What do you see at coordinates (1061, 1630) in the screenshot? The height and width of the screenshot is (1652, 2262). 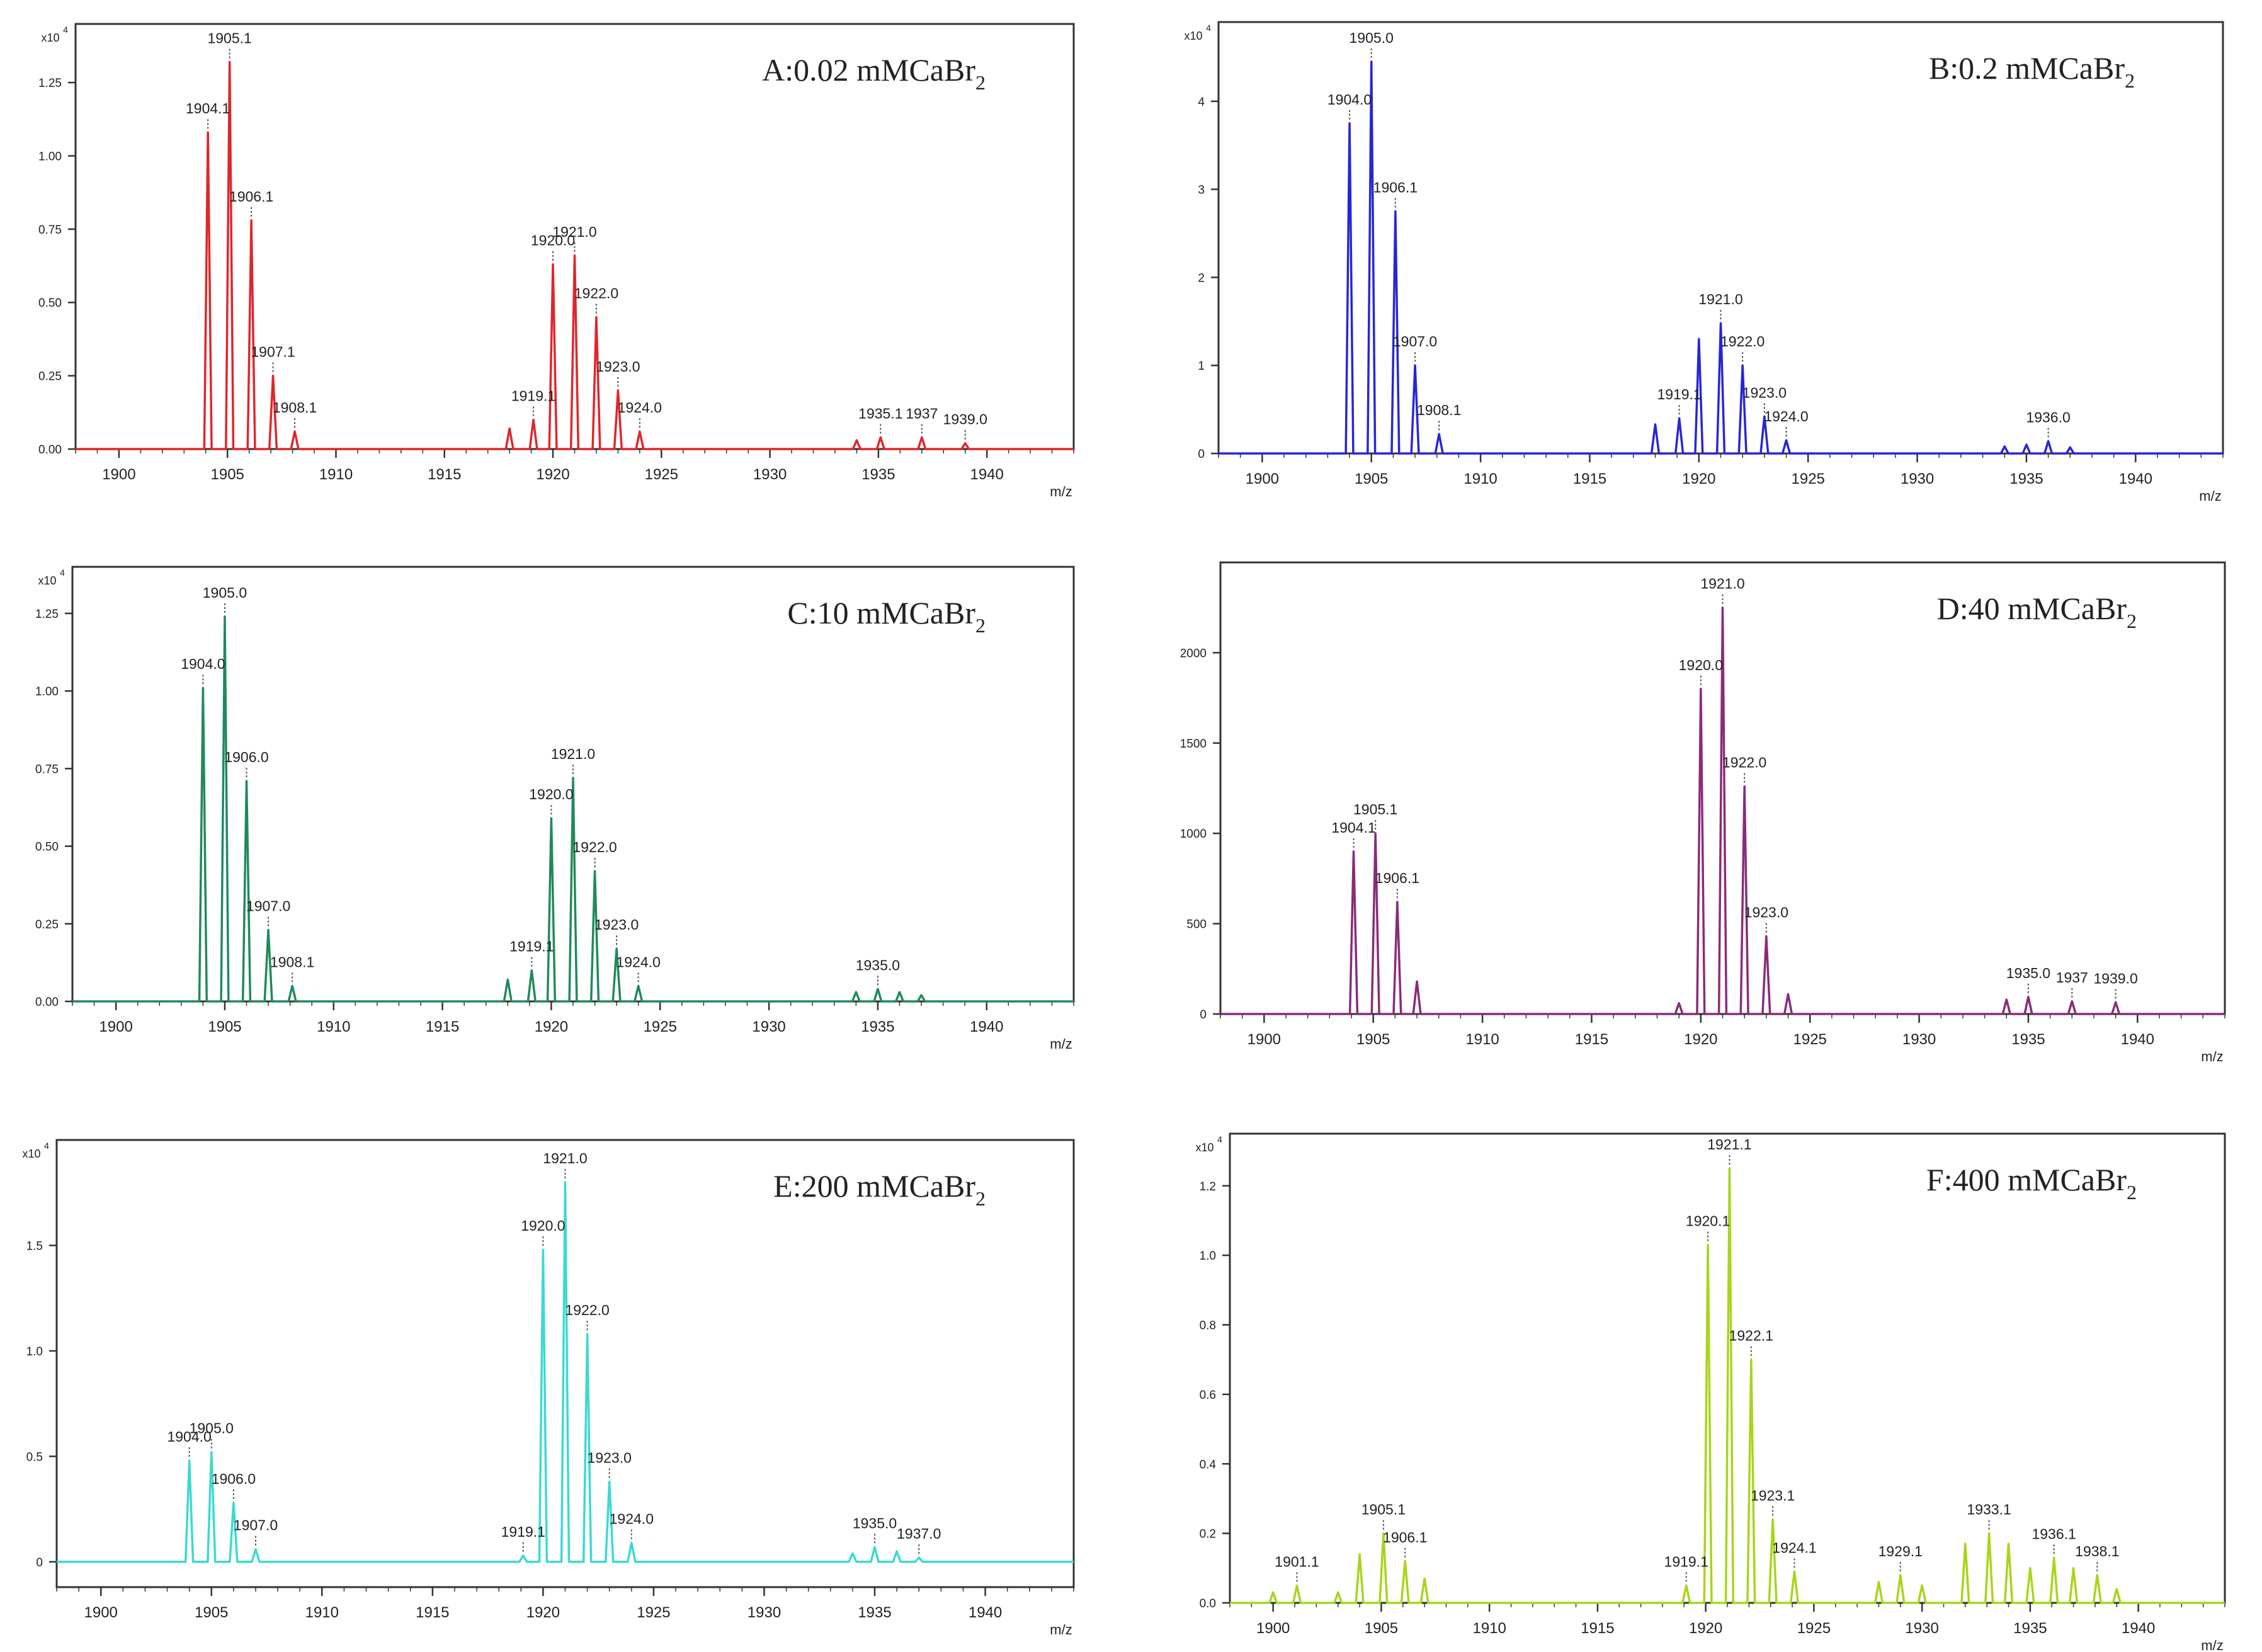 I see `x-axis-label: m/z` at bounding box center [1061, 1630].